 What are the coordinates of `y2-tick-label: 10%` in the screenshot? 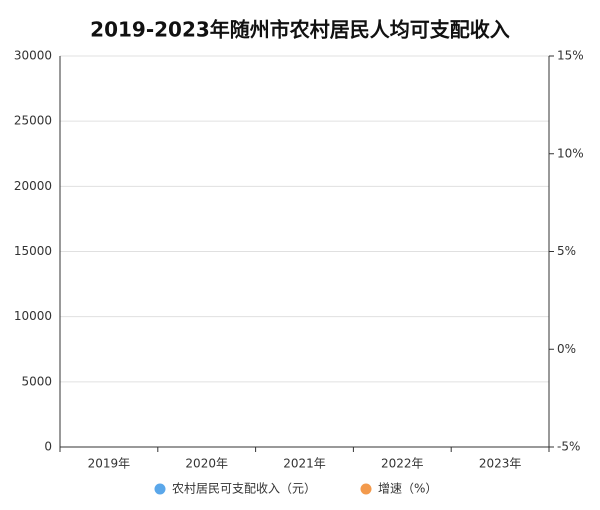 It's located at (570, 153).